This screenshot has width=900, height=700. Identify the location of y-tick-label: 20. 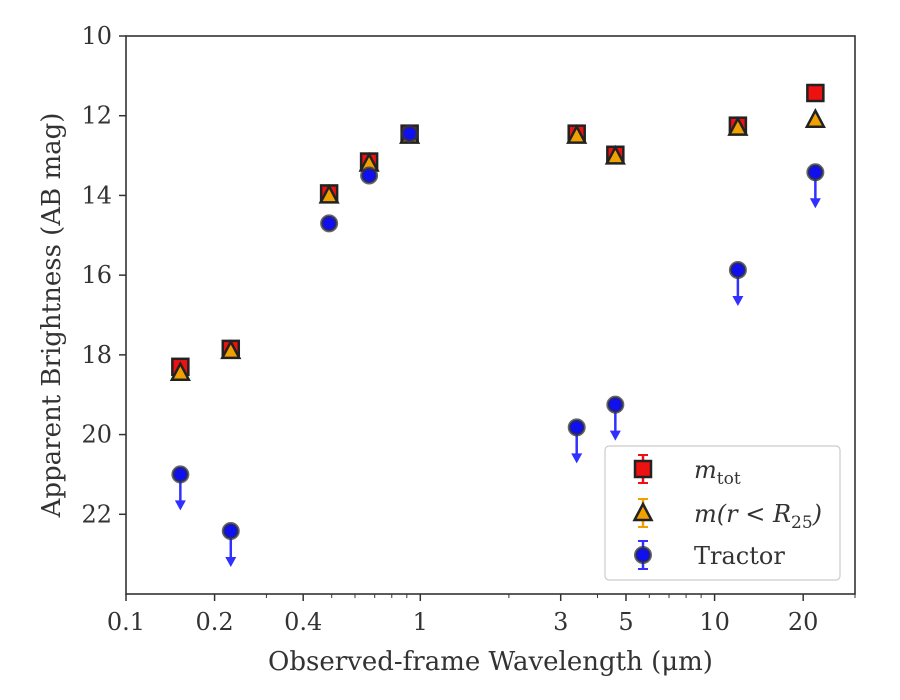
(96, 435).